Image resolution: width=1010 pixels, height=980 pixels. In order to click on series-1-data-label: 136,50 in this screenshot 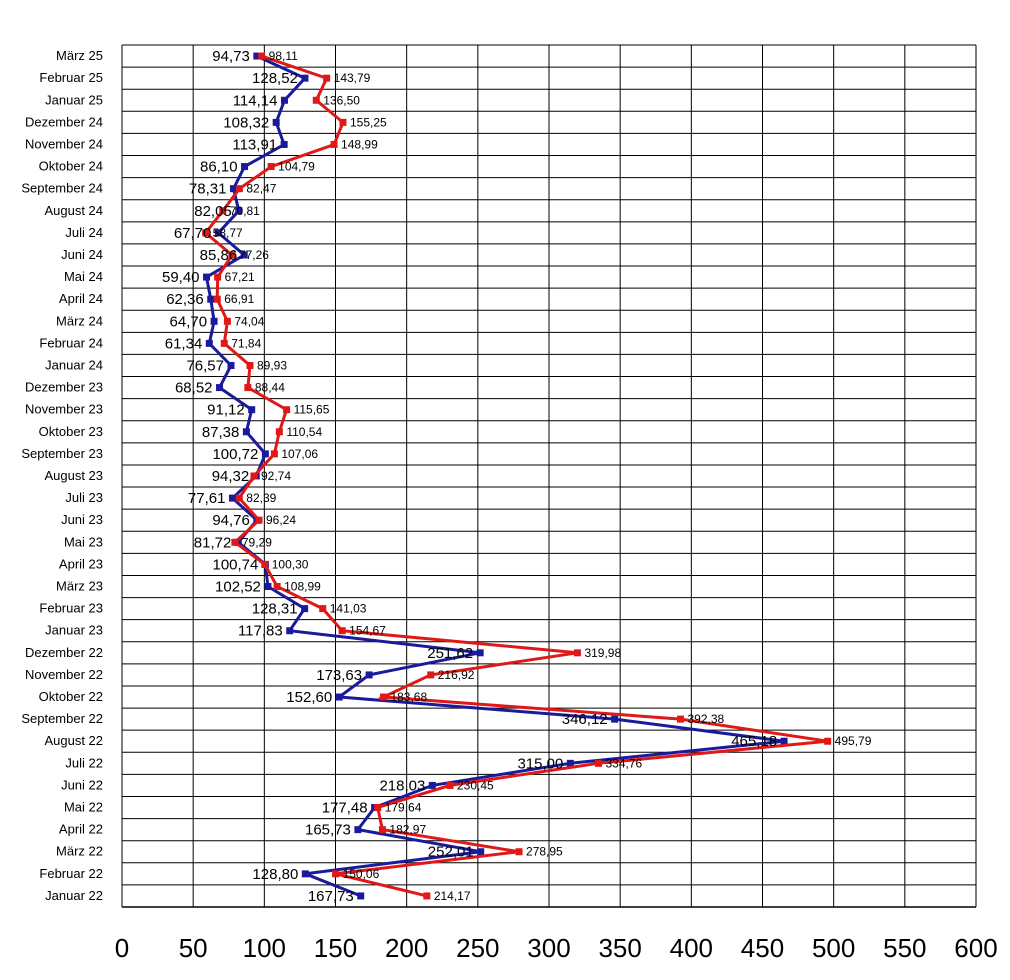, I will do `click(341, 100)`.